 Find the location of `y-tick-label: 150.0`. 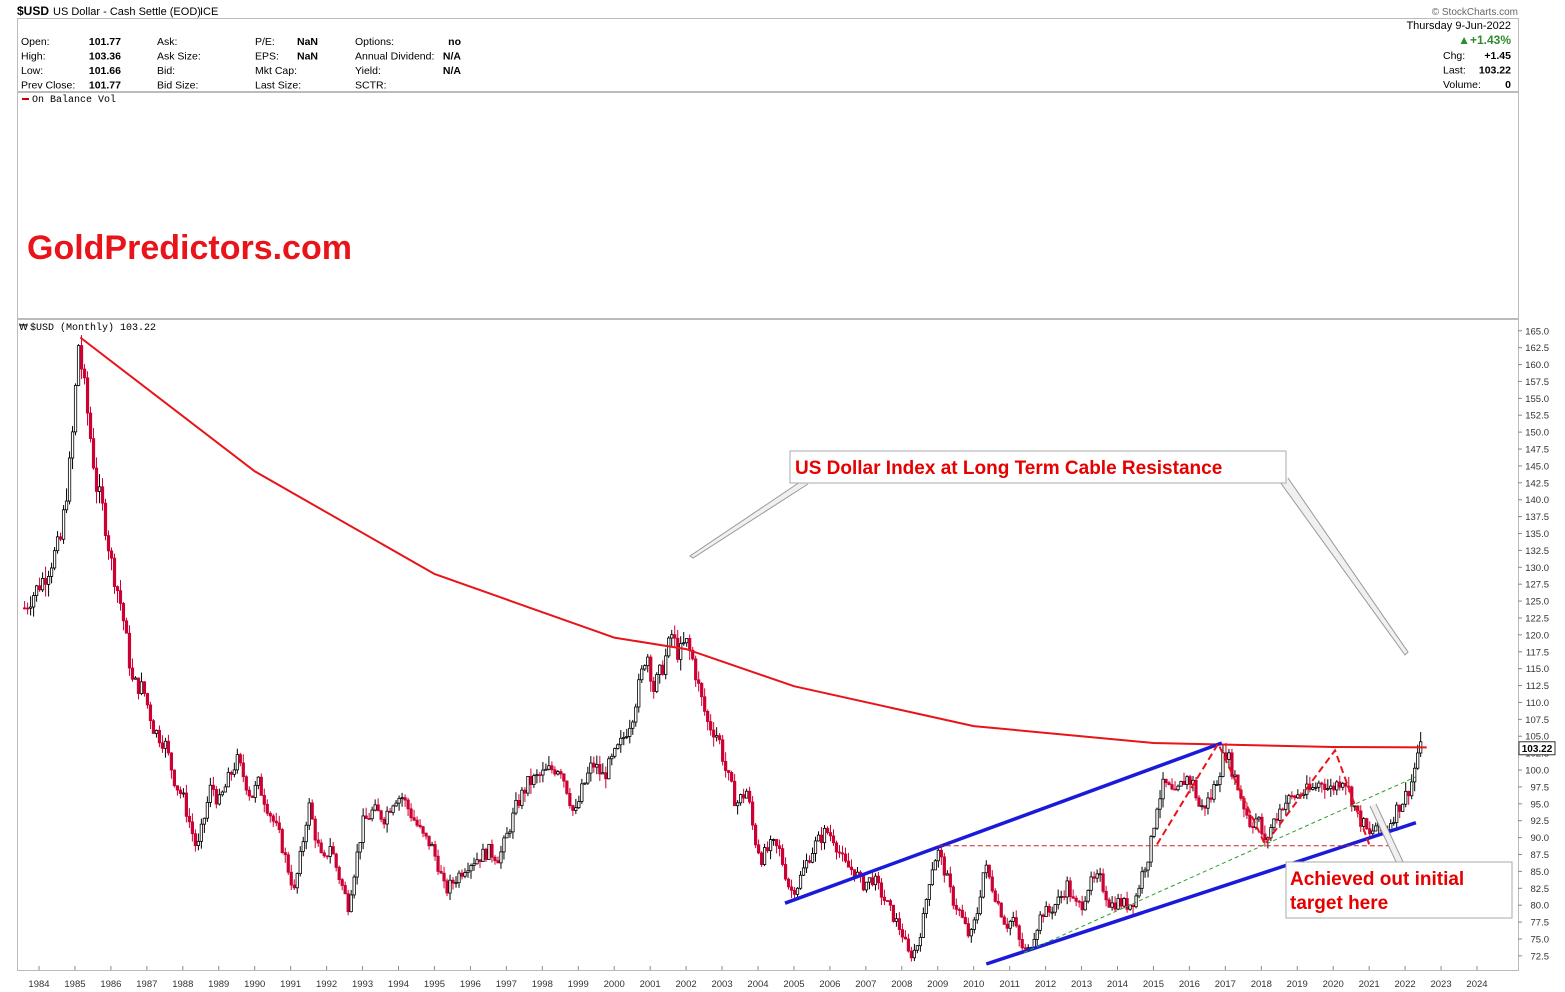

y-tick-label: 150.0 is located at coordinates (1537, 433).